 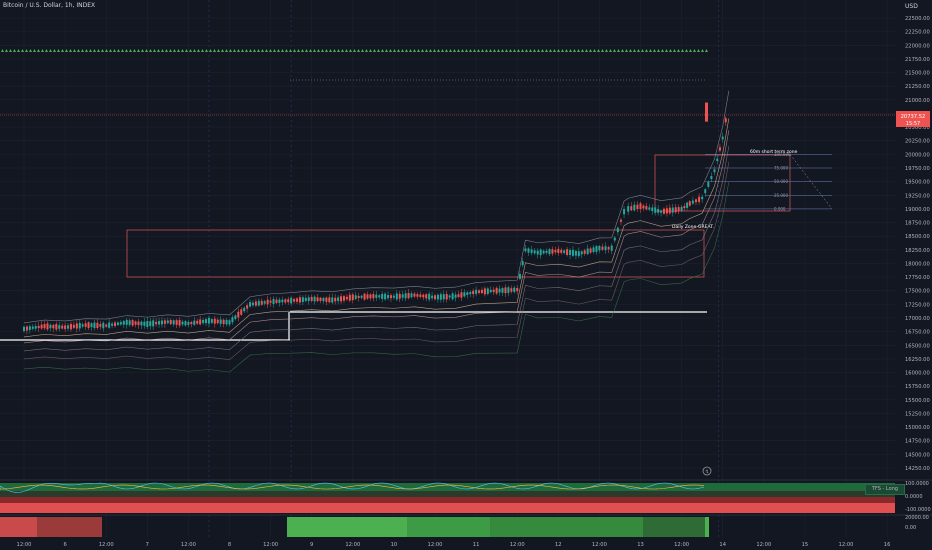 What do you see at coordinates (917, 155) in the screenshot?
I see `price-tick-label: 20000.00` at bounding box center [917, 155].